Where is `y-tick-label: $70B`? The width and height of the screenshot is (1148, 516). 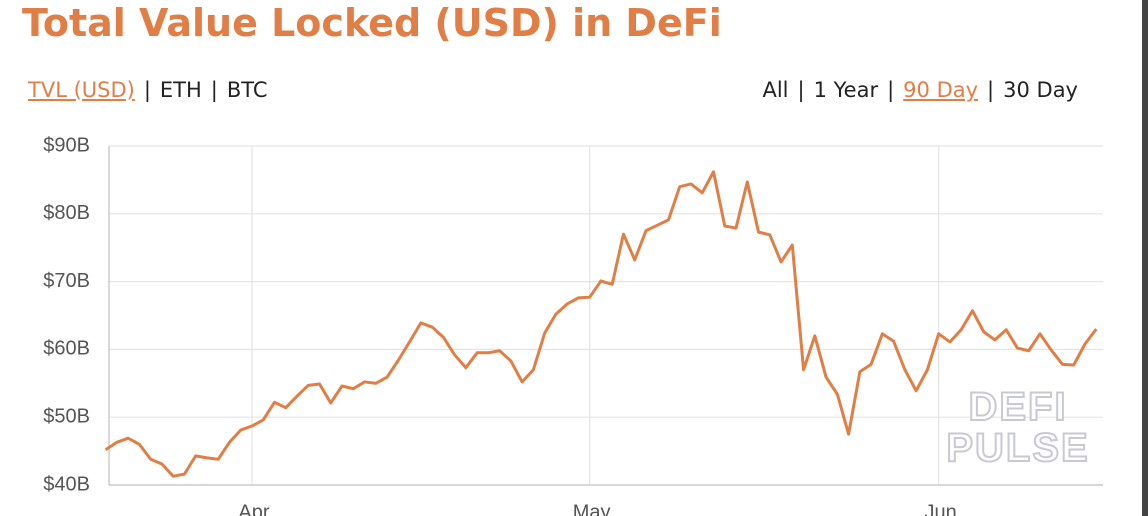 y-tick-label: $70B is located at coordinates (66, 281).